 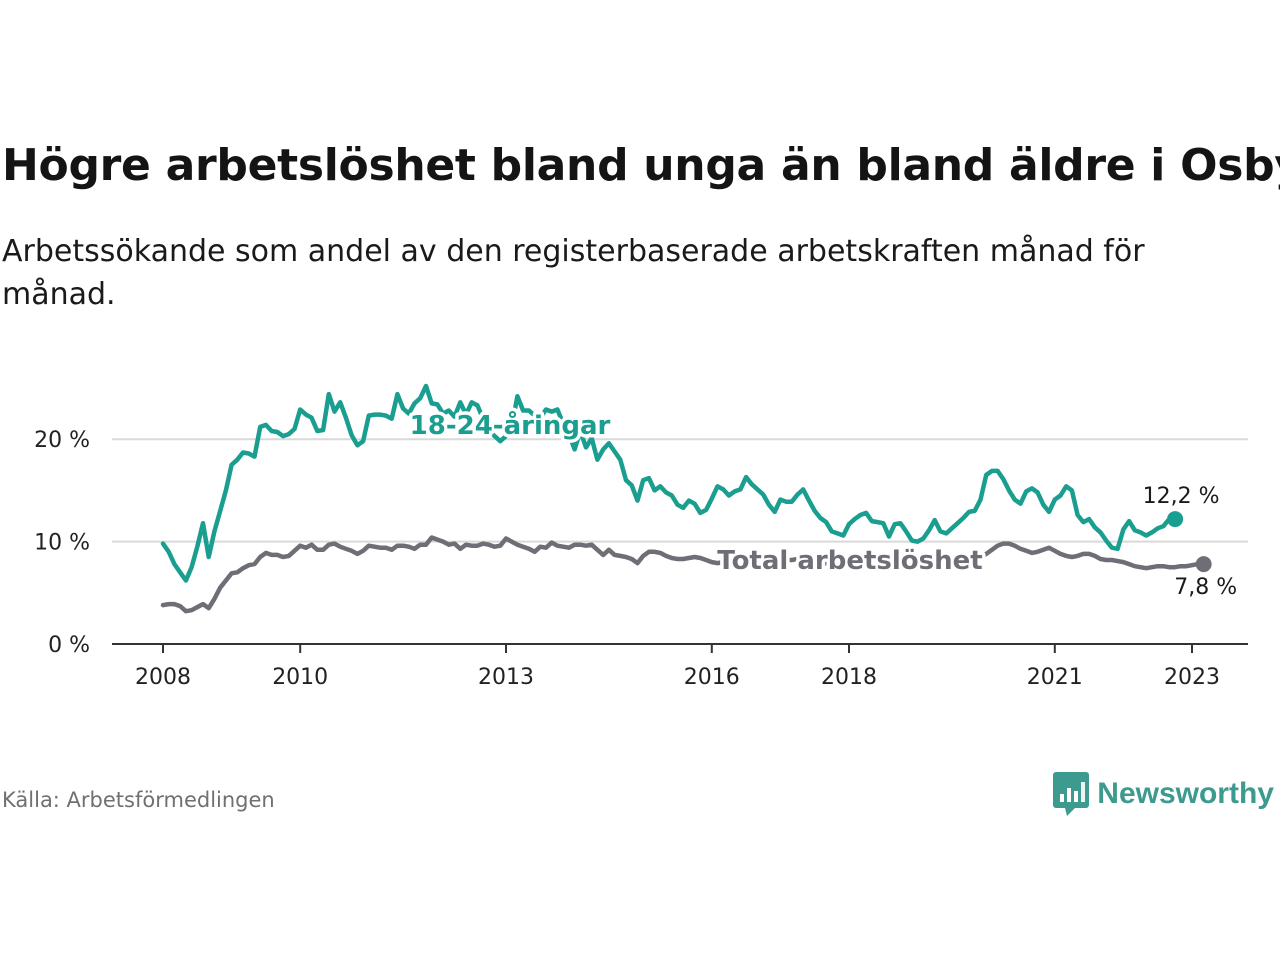 I want to click on series-label-total: Total arbetslöshet, so click(x=849, y=561).